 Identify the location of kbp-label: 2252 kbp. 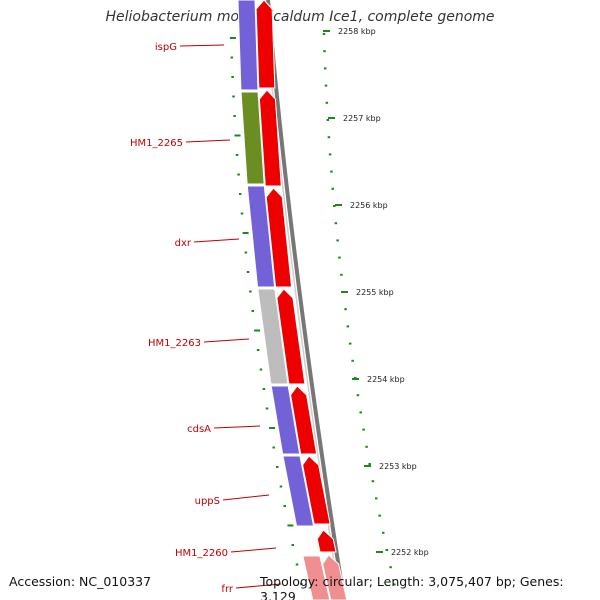
(410, 552).